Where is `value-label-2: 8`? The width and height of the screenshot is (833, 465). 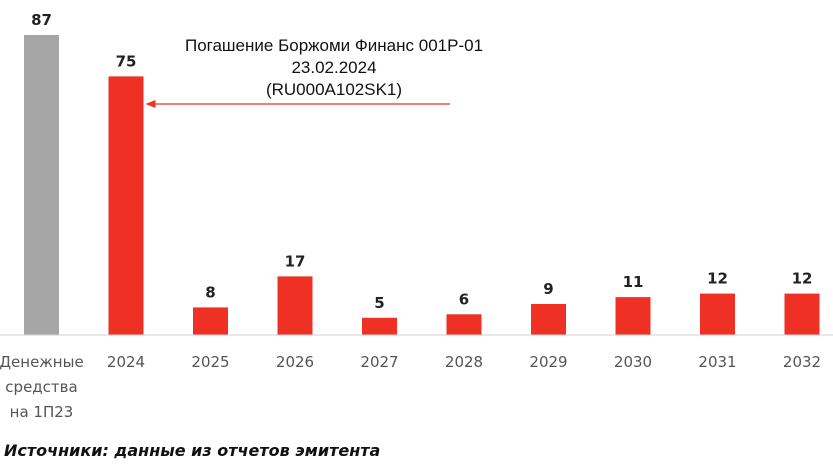
value-label-2: 8 is located at coordinates (210, 292).